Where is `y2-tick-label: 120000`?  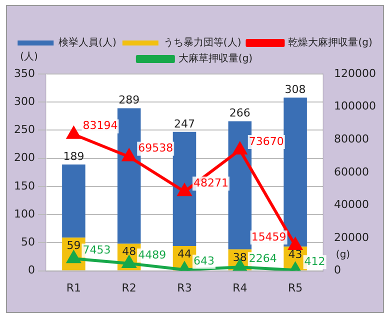
y2-tick-label: 120000 is located at coordinates (355, 73).